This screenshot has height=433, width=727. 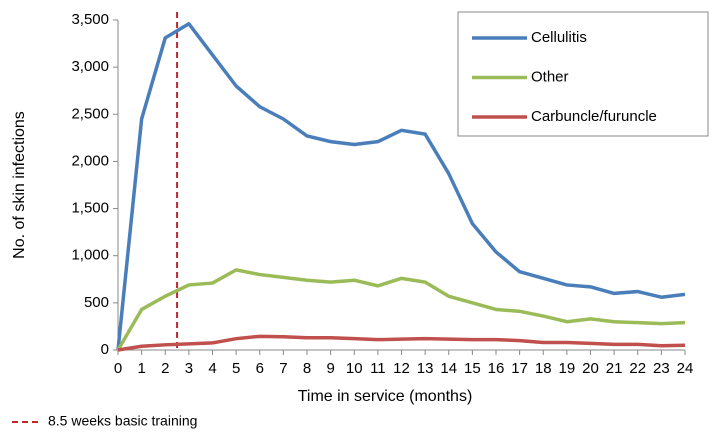 I want to click on legend-label: Carbuncle/furuncle, so click(x=594, y=116).